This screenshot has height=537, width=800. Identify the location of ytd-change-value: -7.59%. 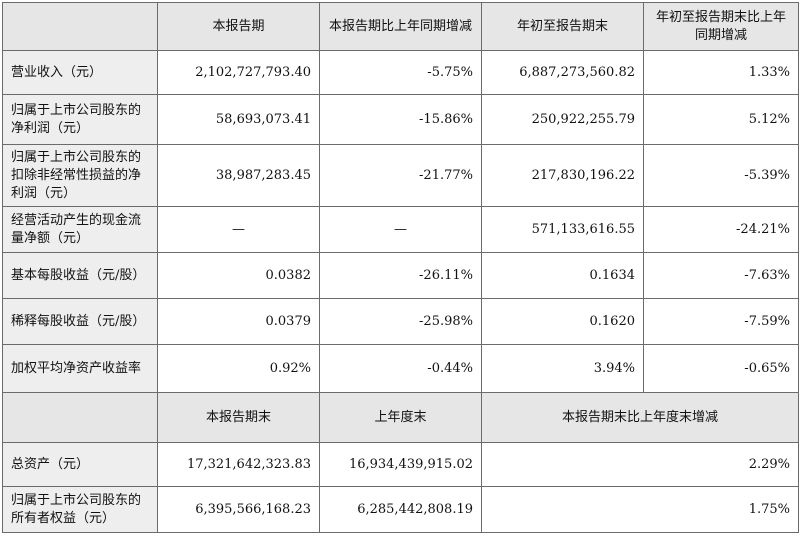
(721, 321).